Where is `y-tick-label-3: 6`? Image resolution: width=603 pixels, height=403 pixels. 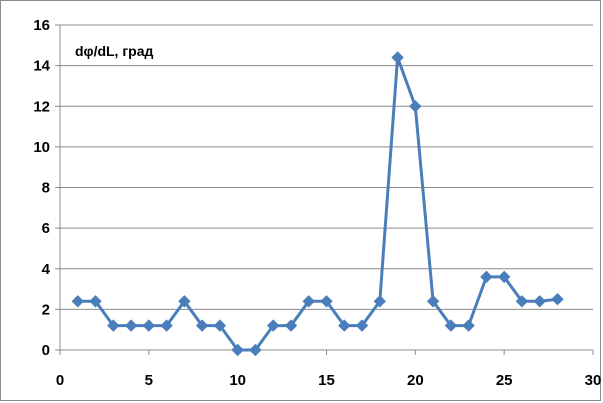 y-tick-label-3: 6 is located at coordinates (46, 228).